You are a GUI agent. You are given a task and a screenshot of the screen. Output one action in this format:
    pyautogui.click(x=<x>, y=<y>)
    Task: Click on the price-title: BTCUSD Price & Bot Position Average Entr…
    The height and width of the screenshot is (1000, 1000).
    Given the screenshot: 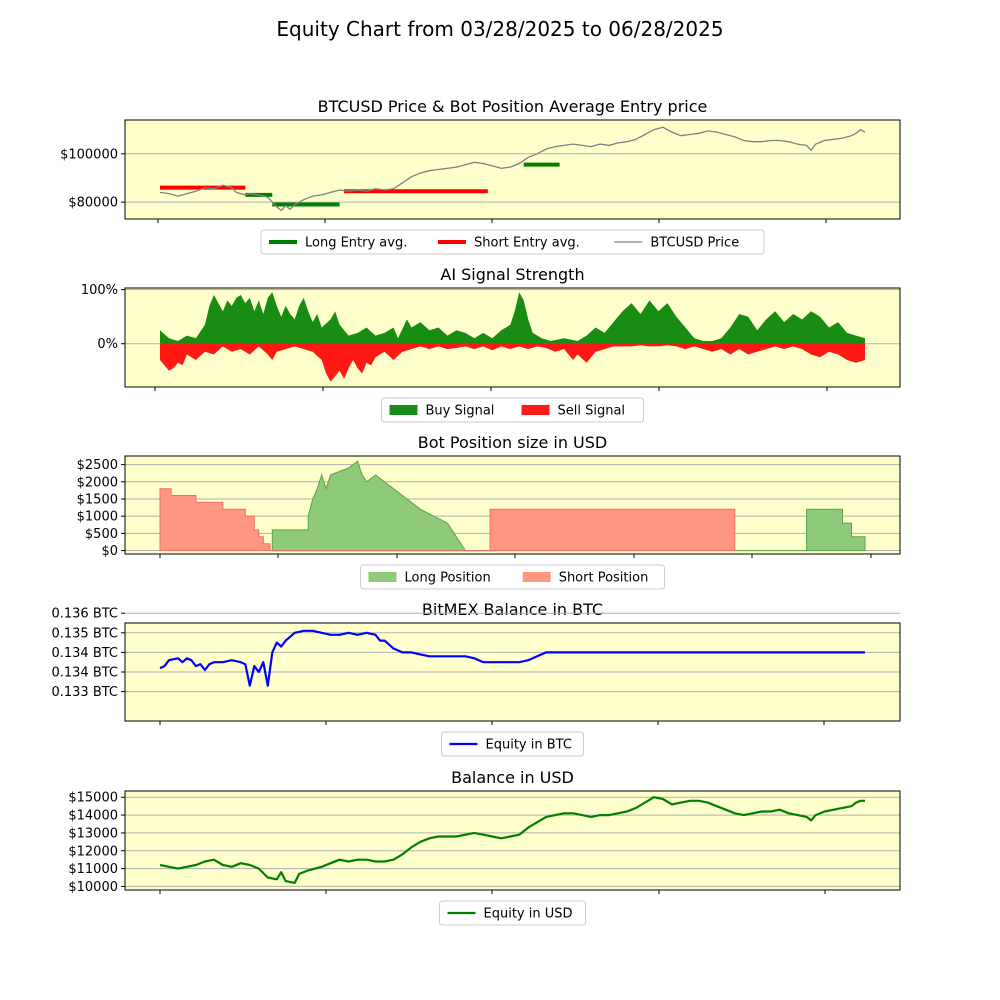 What is the action you would take?
    pyautogui.click(x=513, y=106)
    